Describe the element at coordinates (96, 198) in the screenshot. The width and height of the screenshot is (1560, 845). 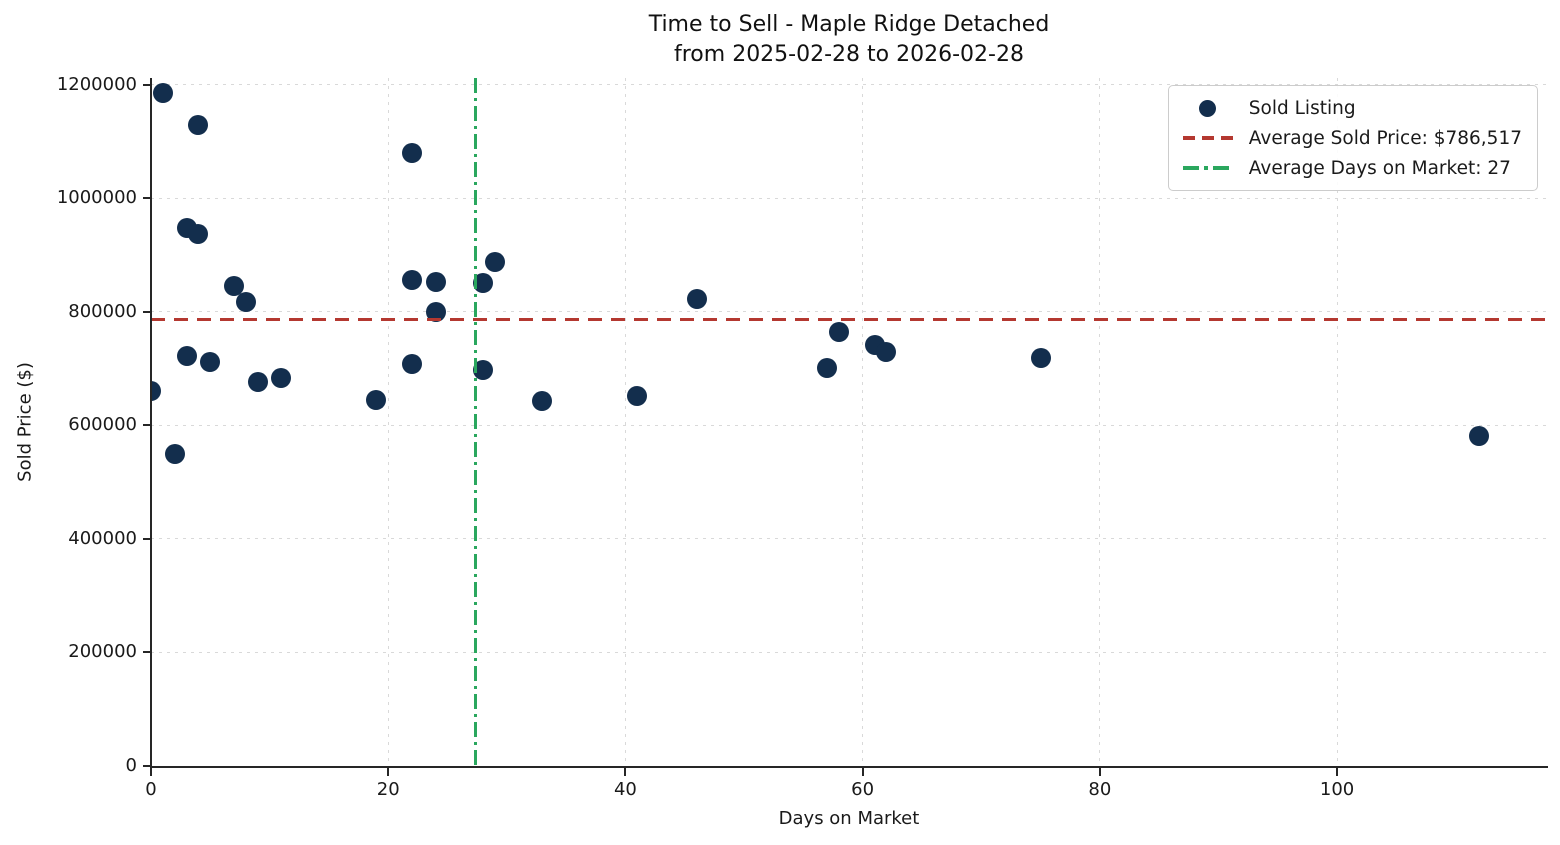
I see `y-tick-label: 1000000` at that location.